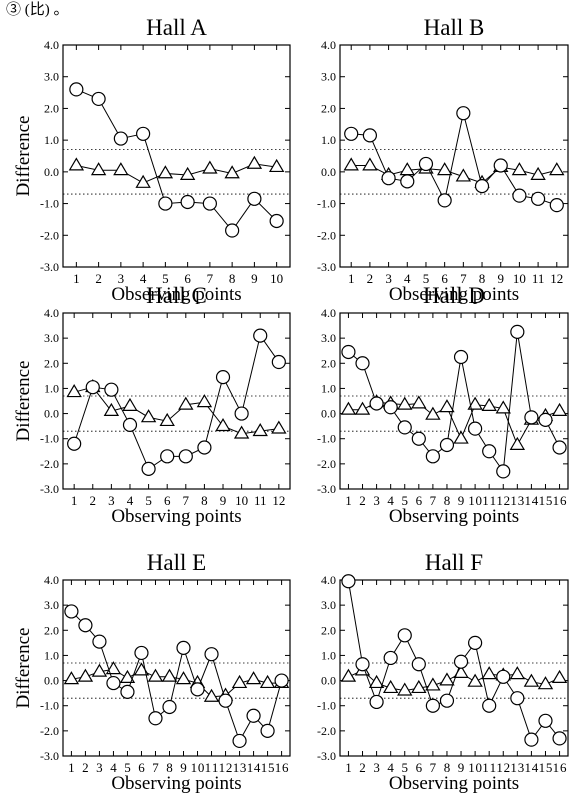 Image resolution: width=573 pixels, height=799 pixels. What do you see at coordinates (546, 767) in the screenshot?
I see `x-tick-label: 15` at bounding box center [546, 767].